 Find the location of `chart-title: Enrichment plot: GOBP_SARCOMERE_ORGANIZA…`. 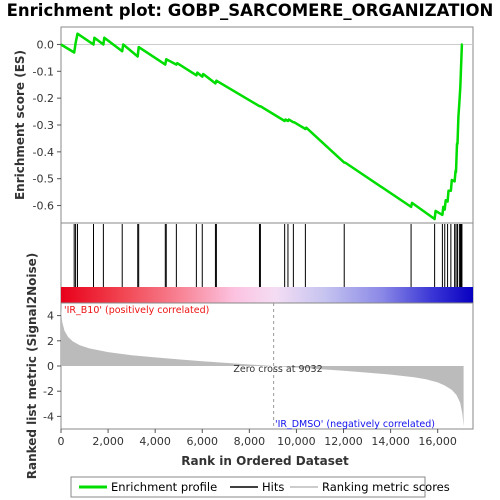

chart-title: Enrichment plot: GOBP_SARCOMERE_ORGANIZA… is located at coordinates (250, 10).